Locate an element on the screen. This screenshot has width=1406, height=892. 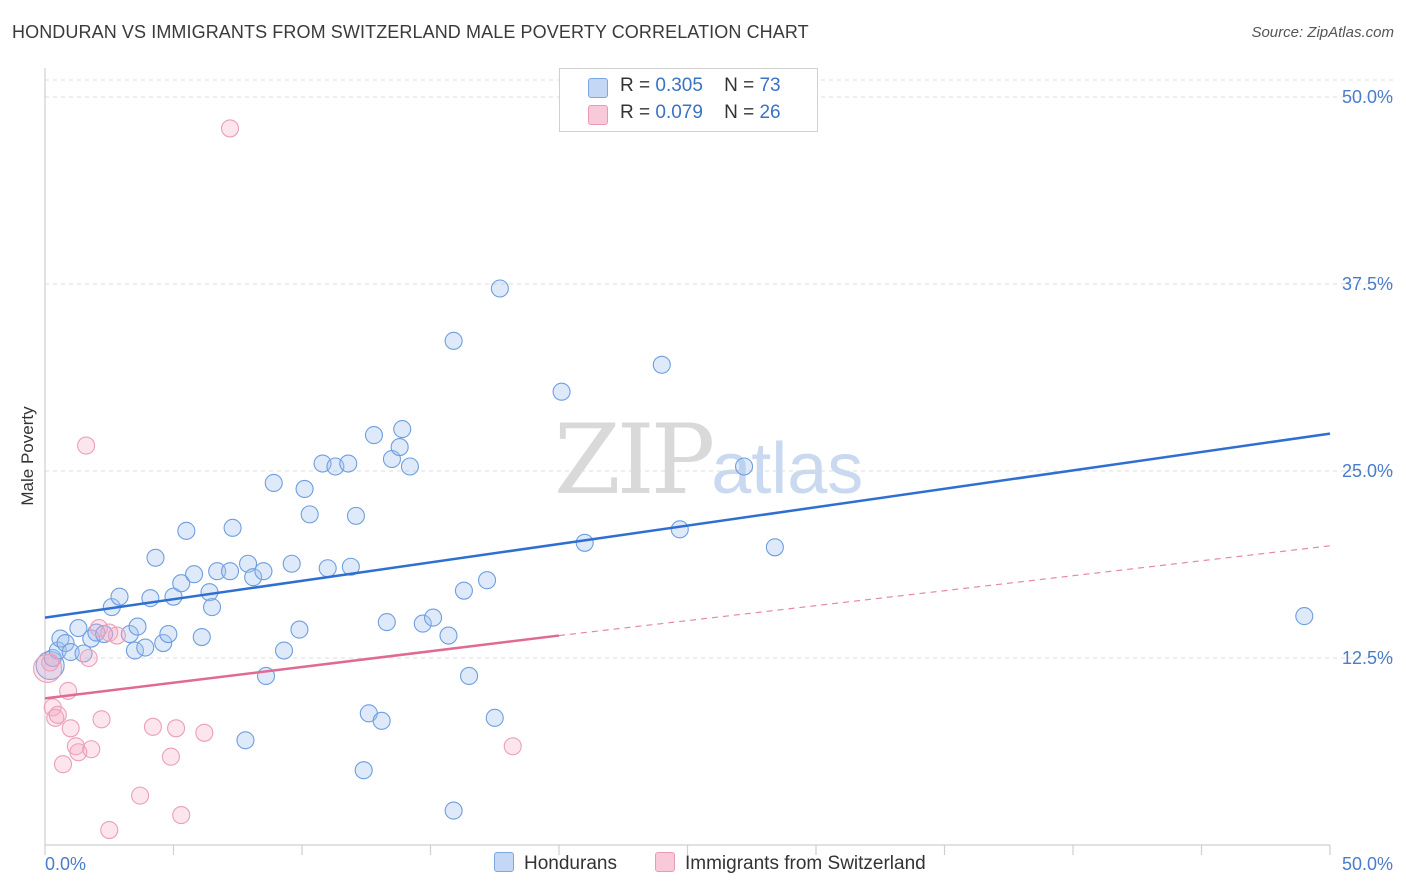
correlation-legend: R = 0.305 N = 73 R = 0.079 N = 26 is located at coordinates (688, 100).